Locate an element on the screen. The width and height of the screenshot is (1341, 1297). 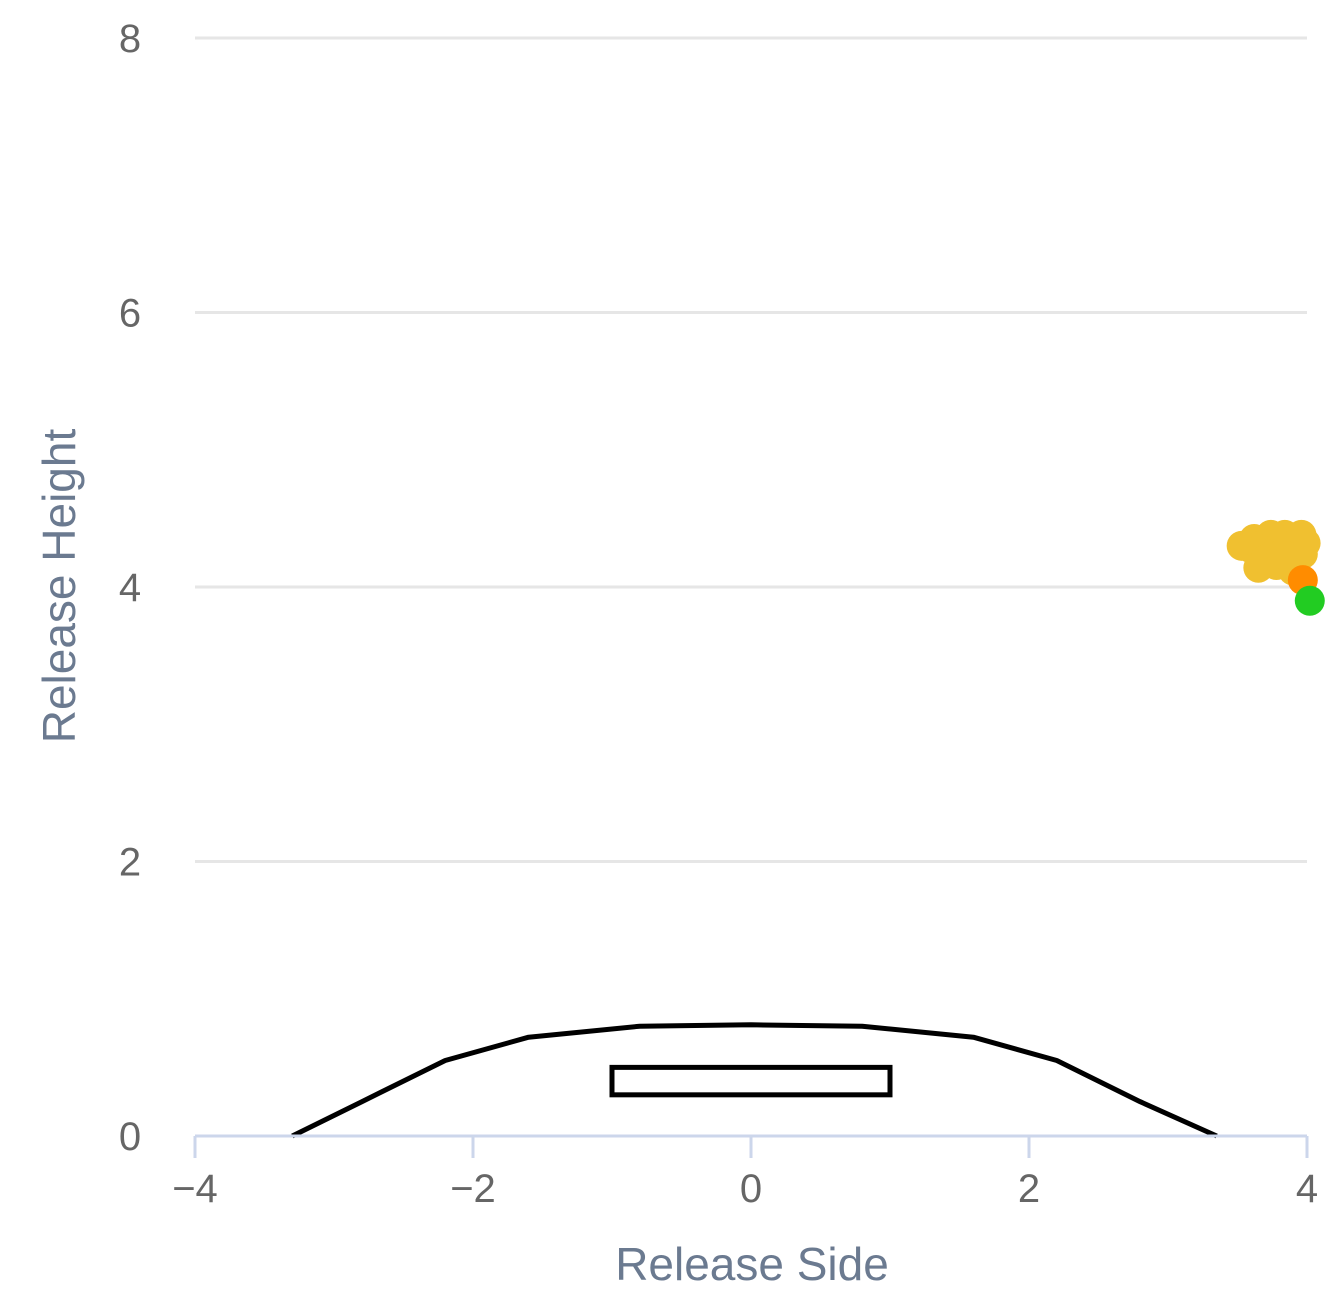
mound-outline is located at coordinates (754, 1080).